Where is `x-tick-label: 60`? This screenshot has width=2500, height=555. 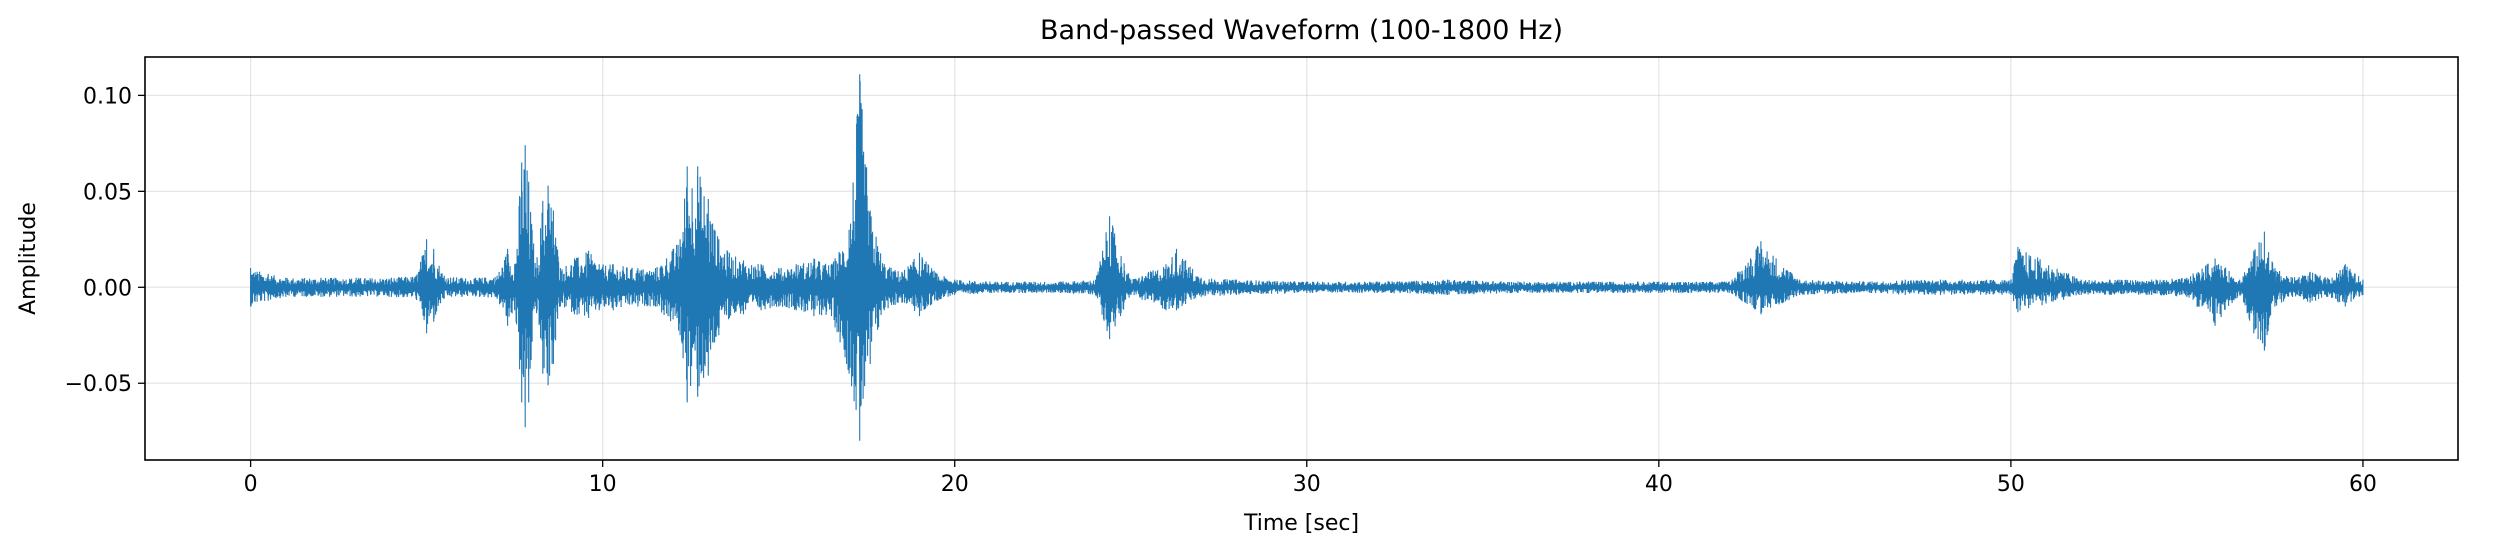
x-tick-label: 60 is located at coordinates (2363, 484).